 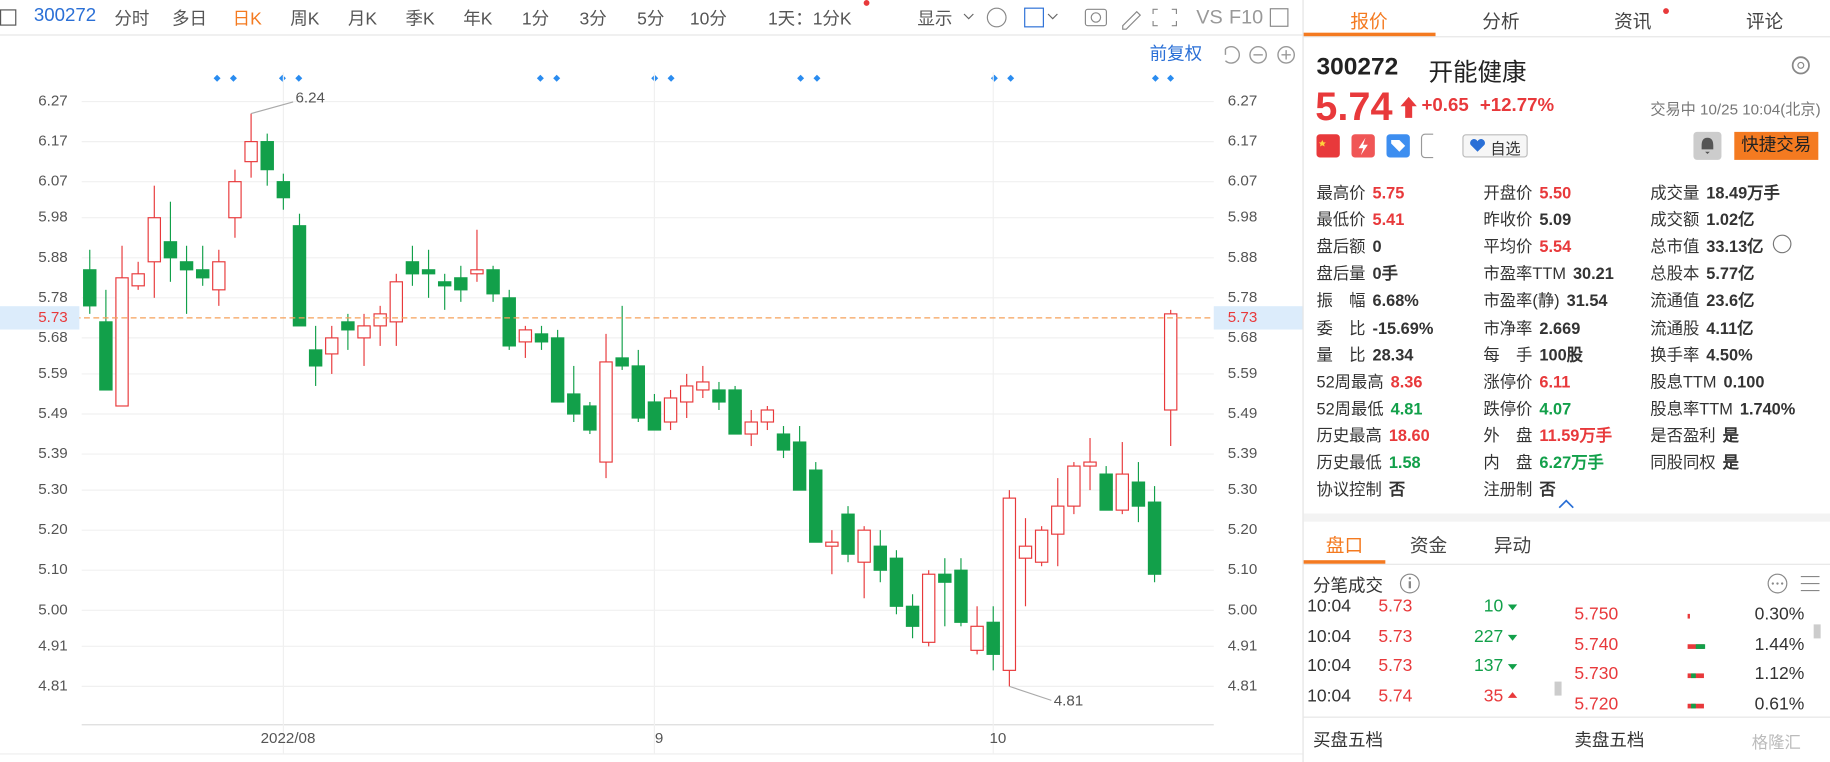 What do you see at coordinates (1547, 489) in the screenshot?
I see `stat-value: 否` at bounding box center [1547, 489].